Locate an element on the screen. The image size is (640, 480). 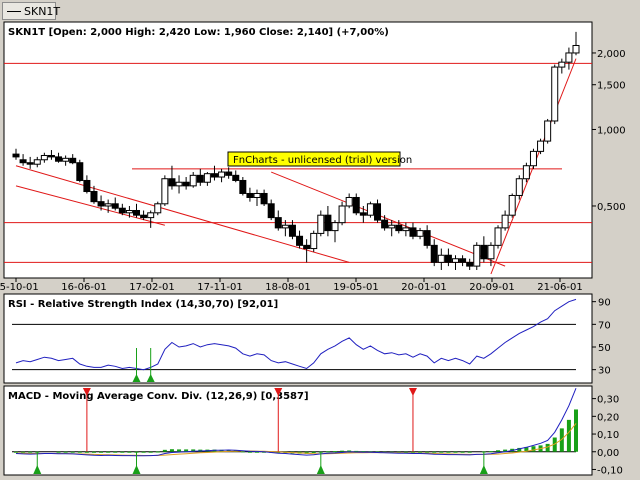
date-tick-label: 18-08-01 is located at coordinates (287, 287).